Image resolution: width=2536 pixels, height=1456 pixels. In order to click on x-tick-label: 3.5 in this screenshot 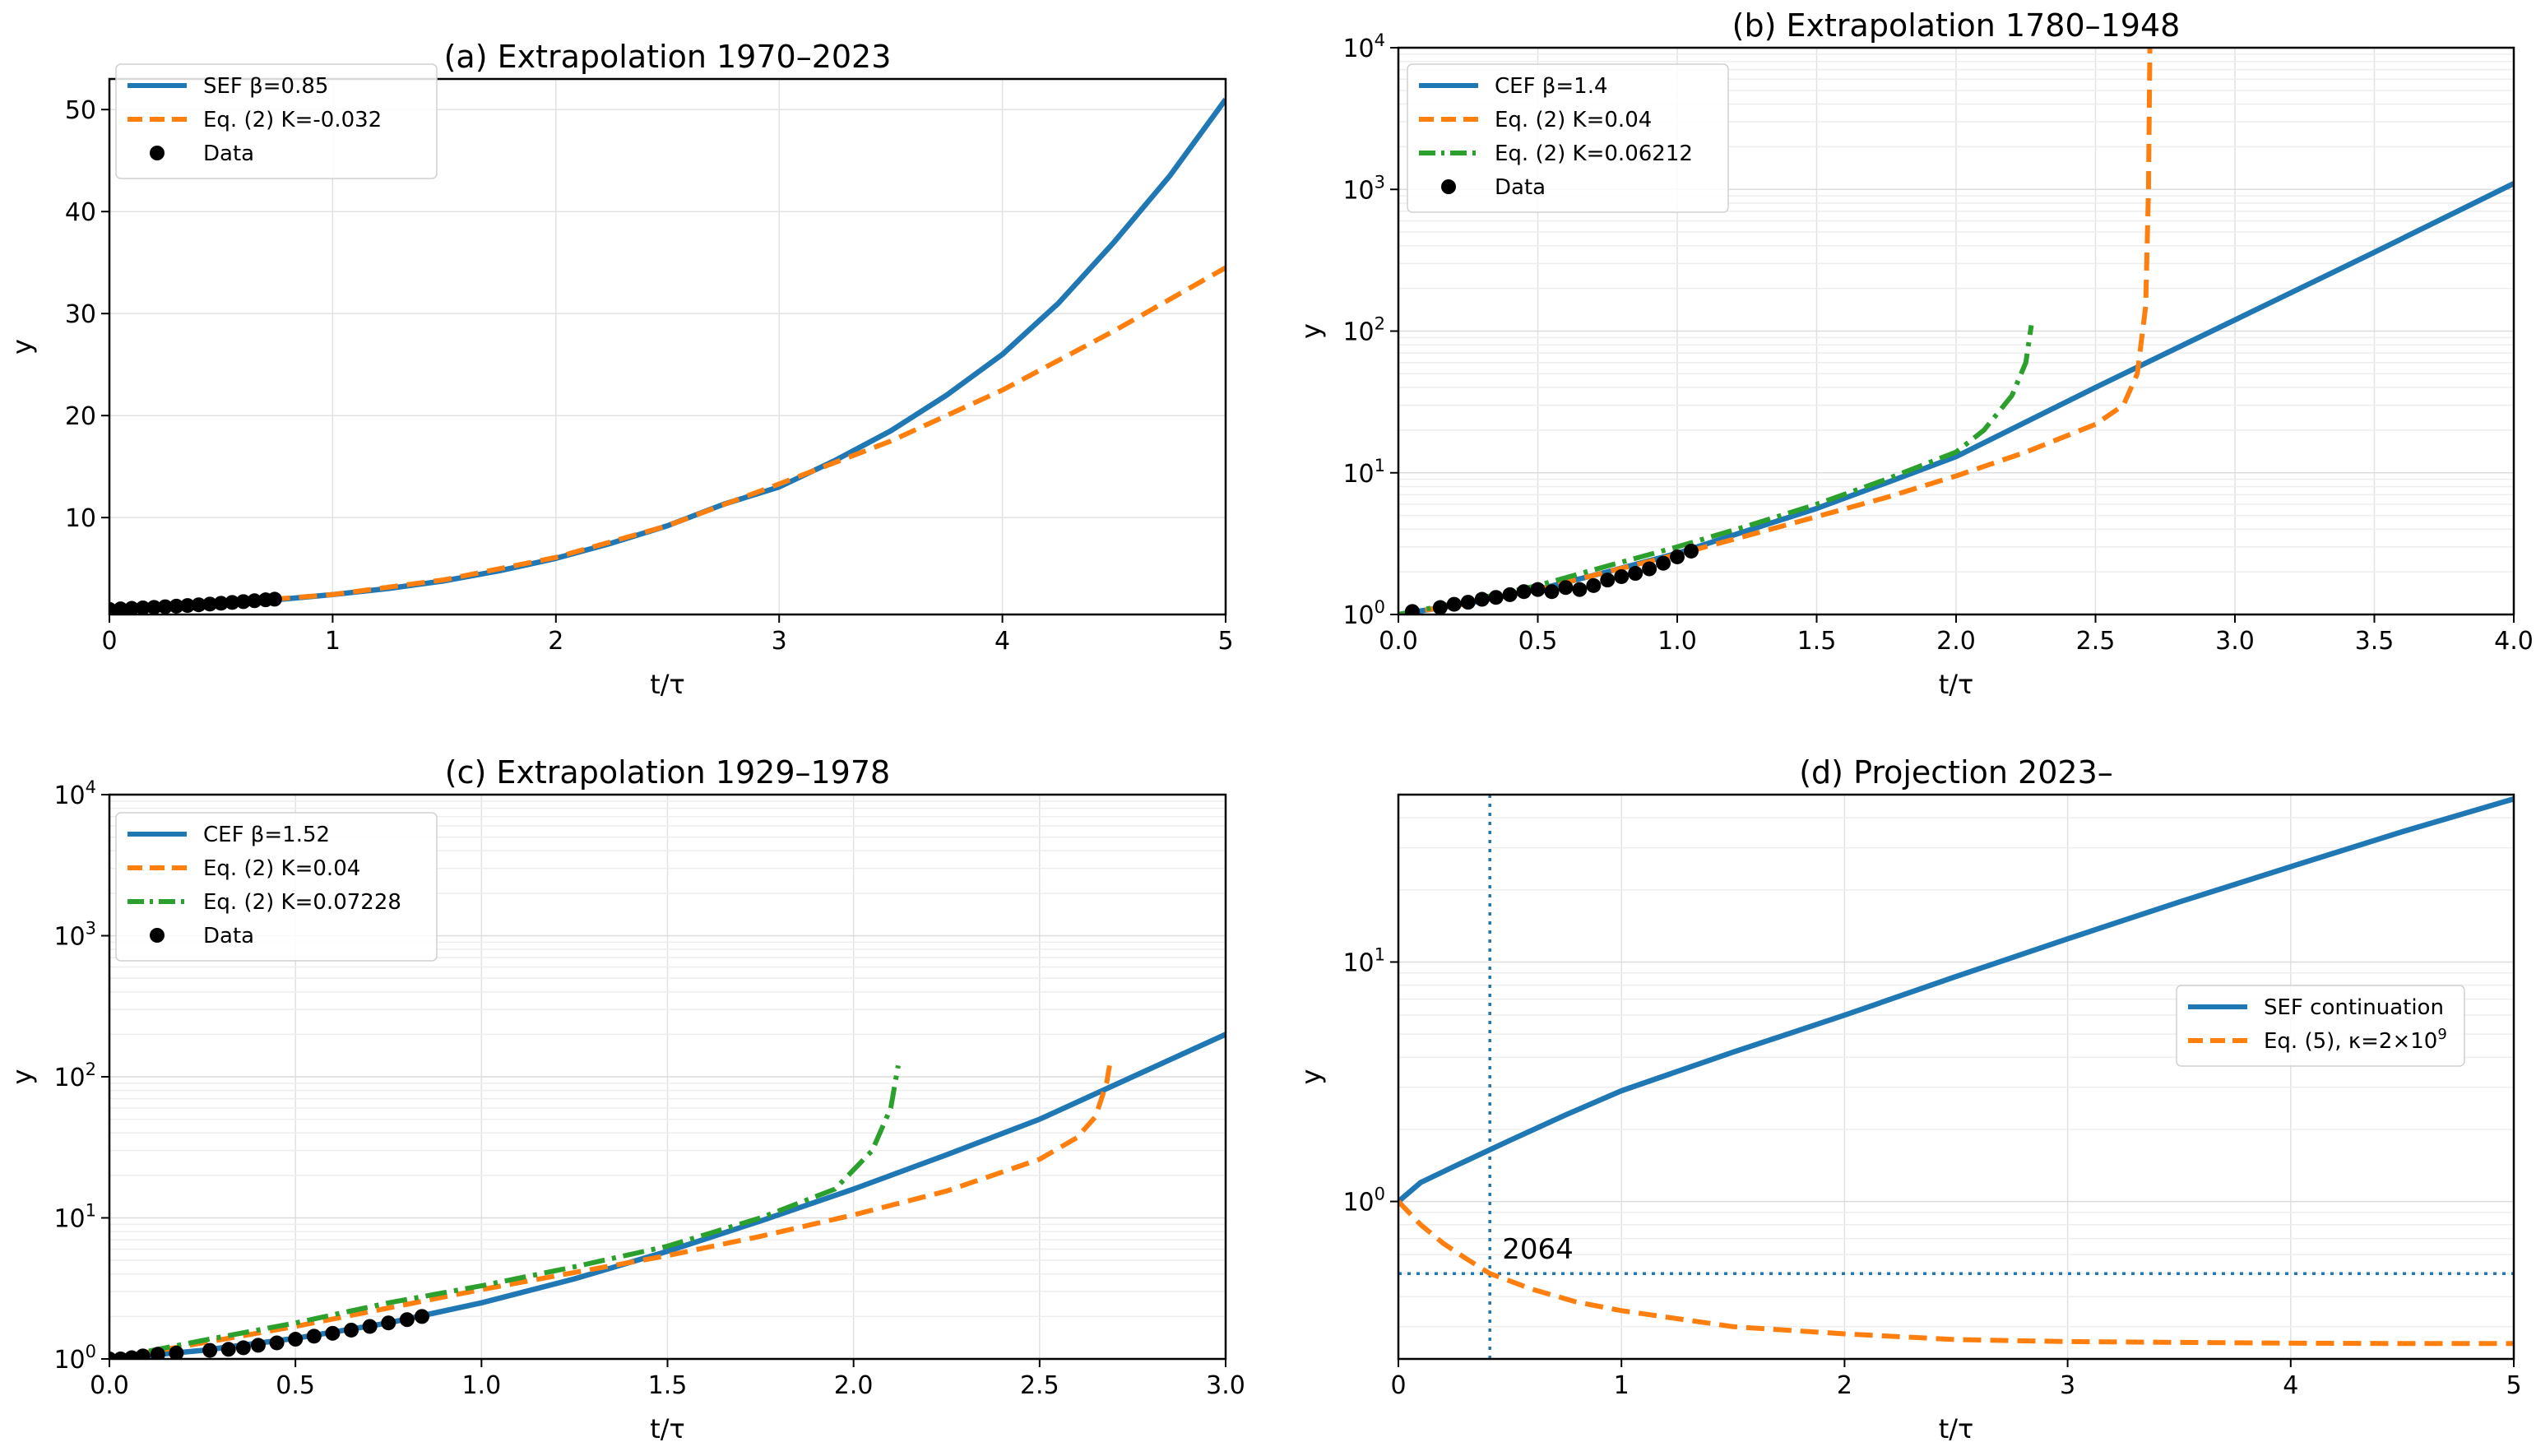, I will do `click(2375, 641)`.